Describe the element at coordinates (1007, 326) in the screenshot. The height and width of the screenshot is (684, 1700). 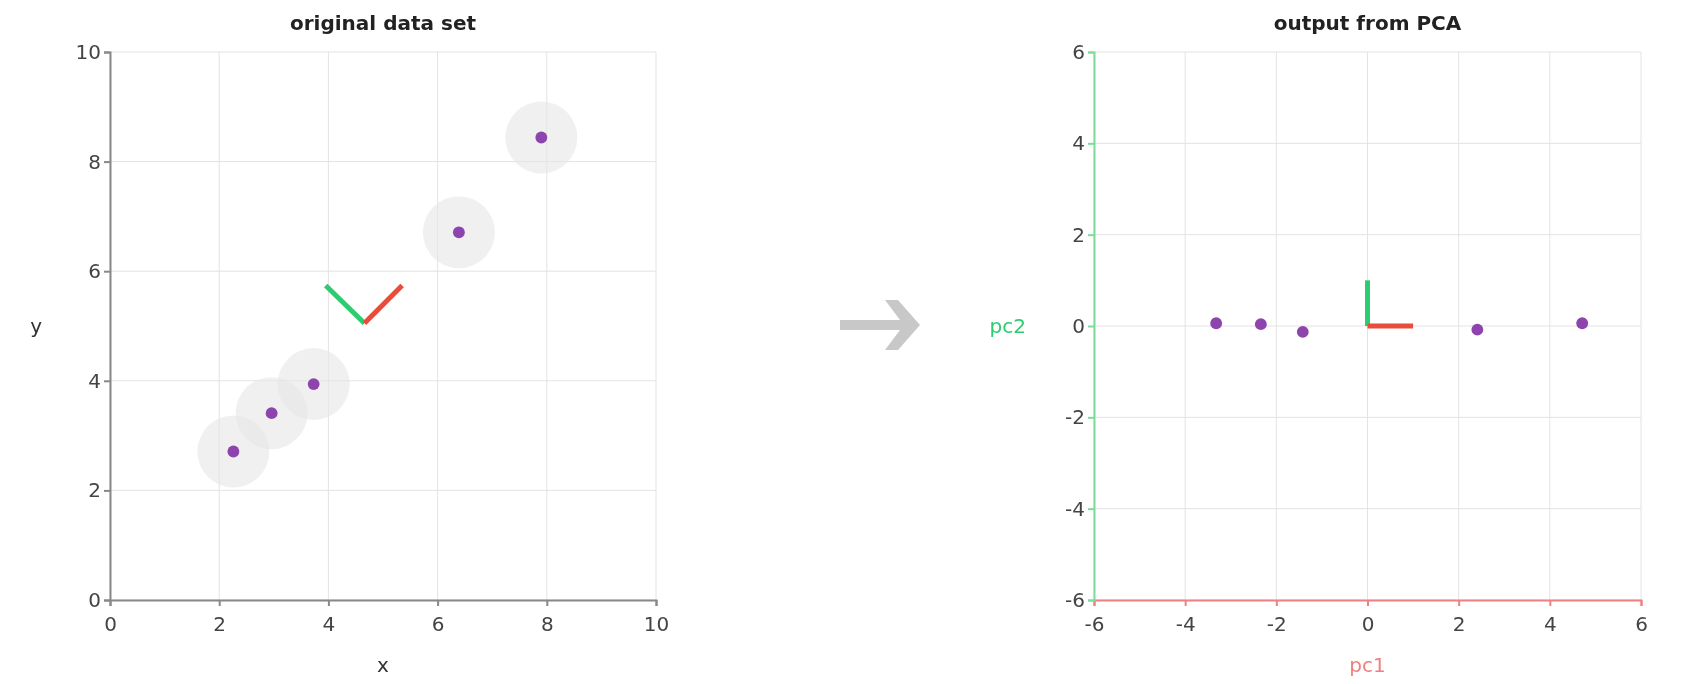
I see `y-axis-title: pc2` at that location.